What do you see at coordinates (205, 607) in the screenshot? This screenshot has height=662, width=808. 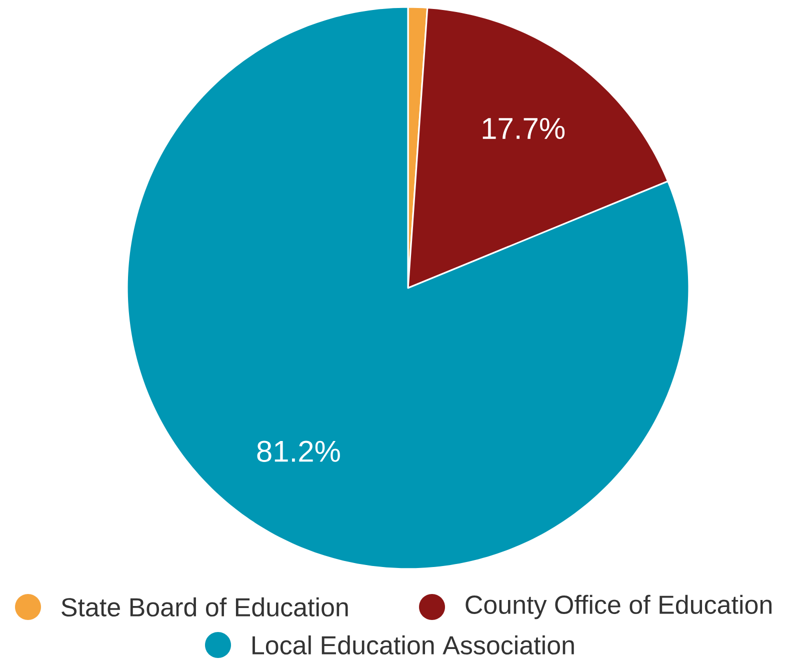 I see `legend-label: State Board of Education` at bounding box center [205, 607].